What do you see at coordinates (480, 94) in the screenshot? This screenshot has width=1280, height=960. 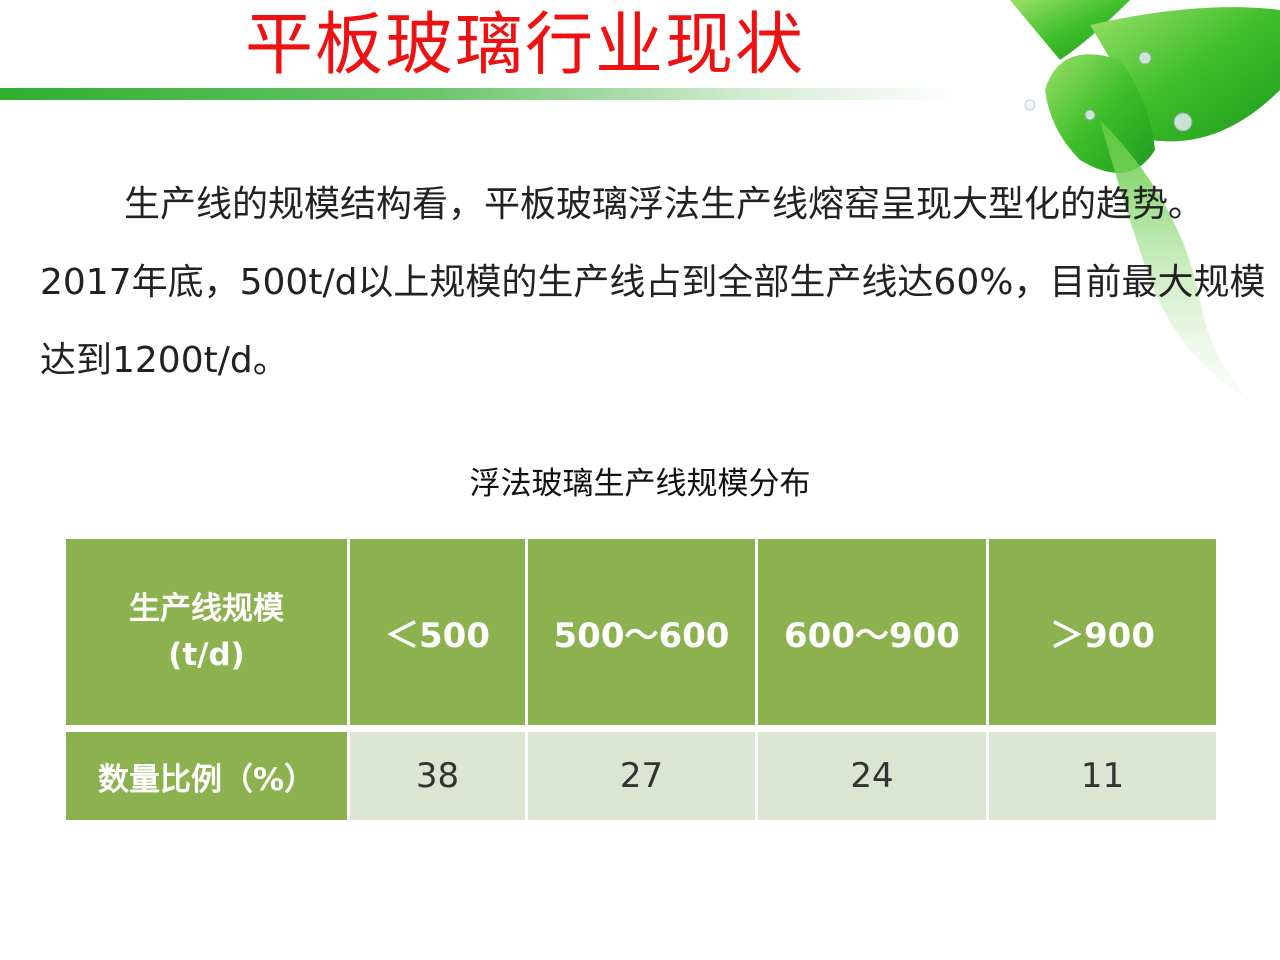 I see `title-underline` at bounding box center [480, 94].